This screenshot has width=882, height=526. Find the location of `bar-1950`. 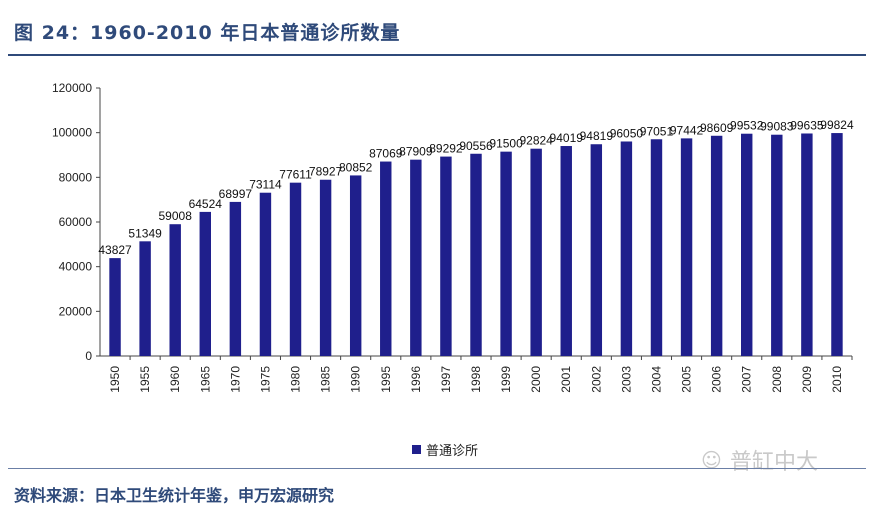

bar-1950 is located at coordinates (115, 307).